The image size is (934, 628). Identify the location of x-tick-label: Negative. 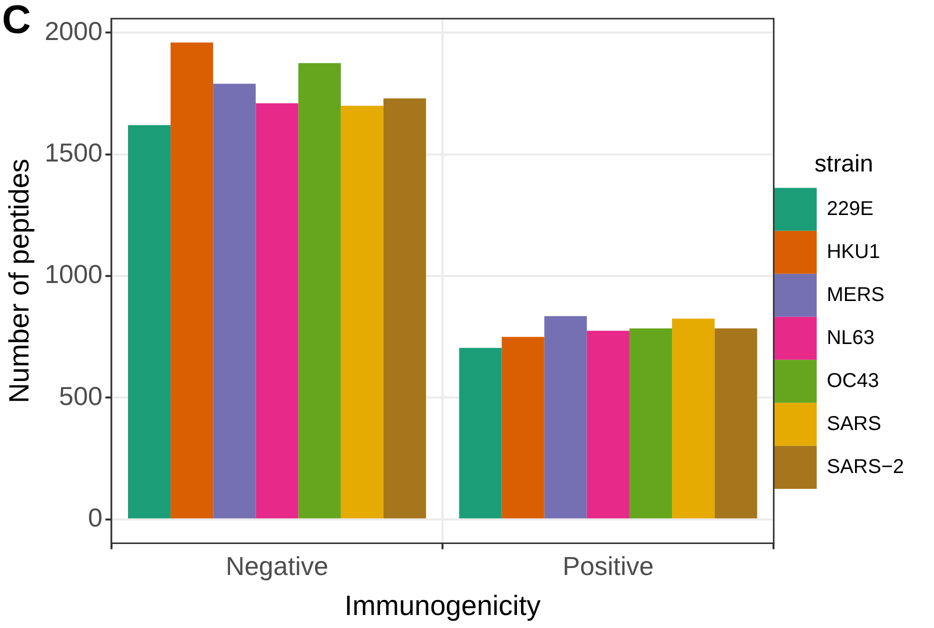
(277, 565).